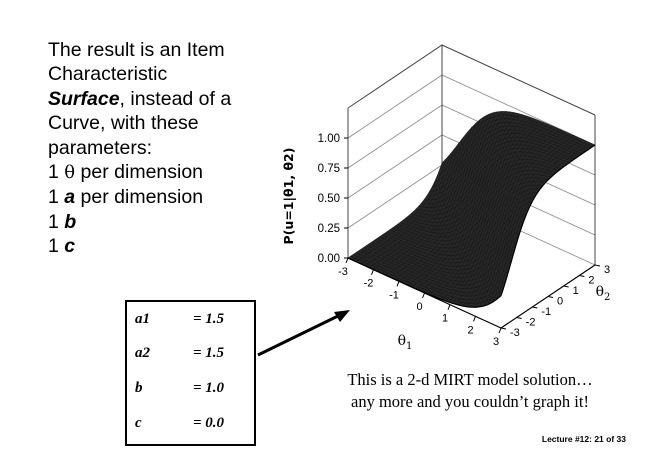  Describe the element at coordinates (445, 319) in the screenshot. I see `theta1-tick-label: 1` at that location.